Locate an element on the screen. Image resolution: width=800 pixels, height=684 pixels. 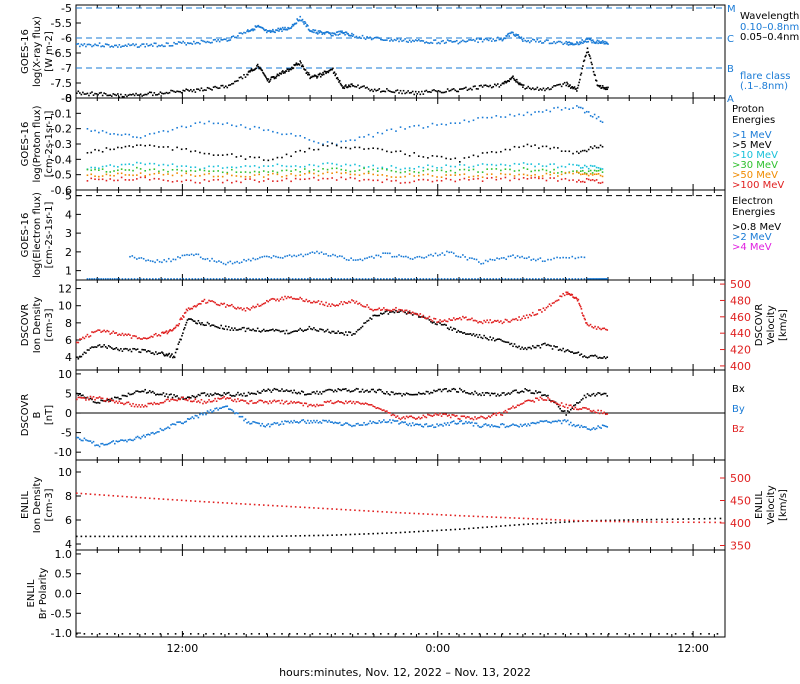
y-tick-label: -5 is located at coordinates (66, 433).